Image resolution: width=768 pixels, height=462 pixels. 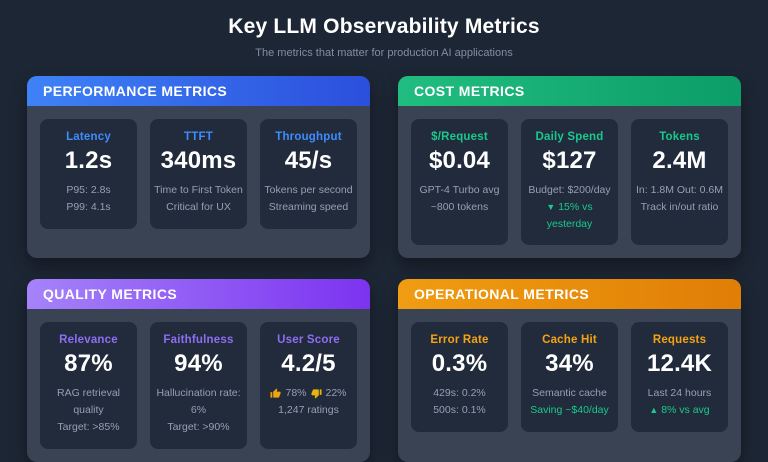 What do you see at coordinates (469, 91) in the screenshot?
I see `card-cost-title: COST METRICS` at bounding box center [469, 91].